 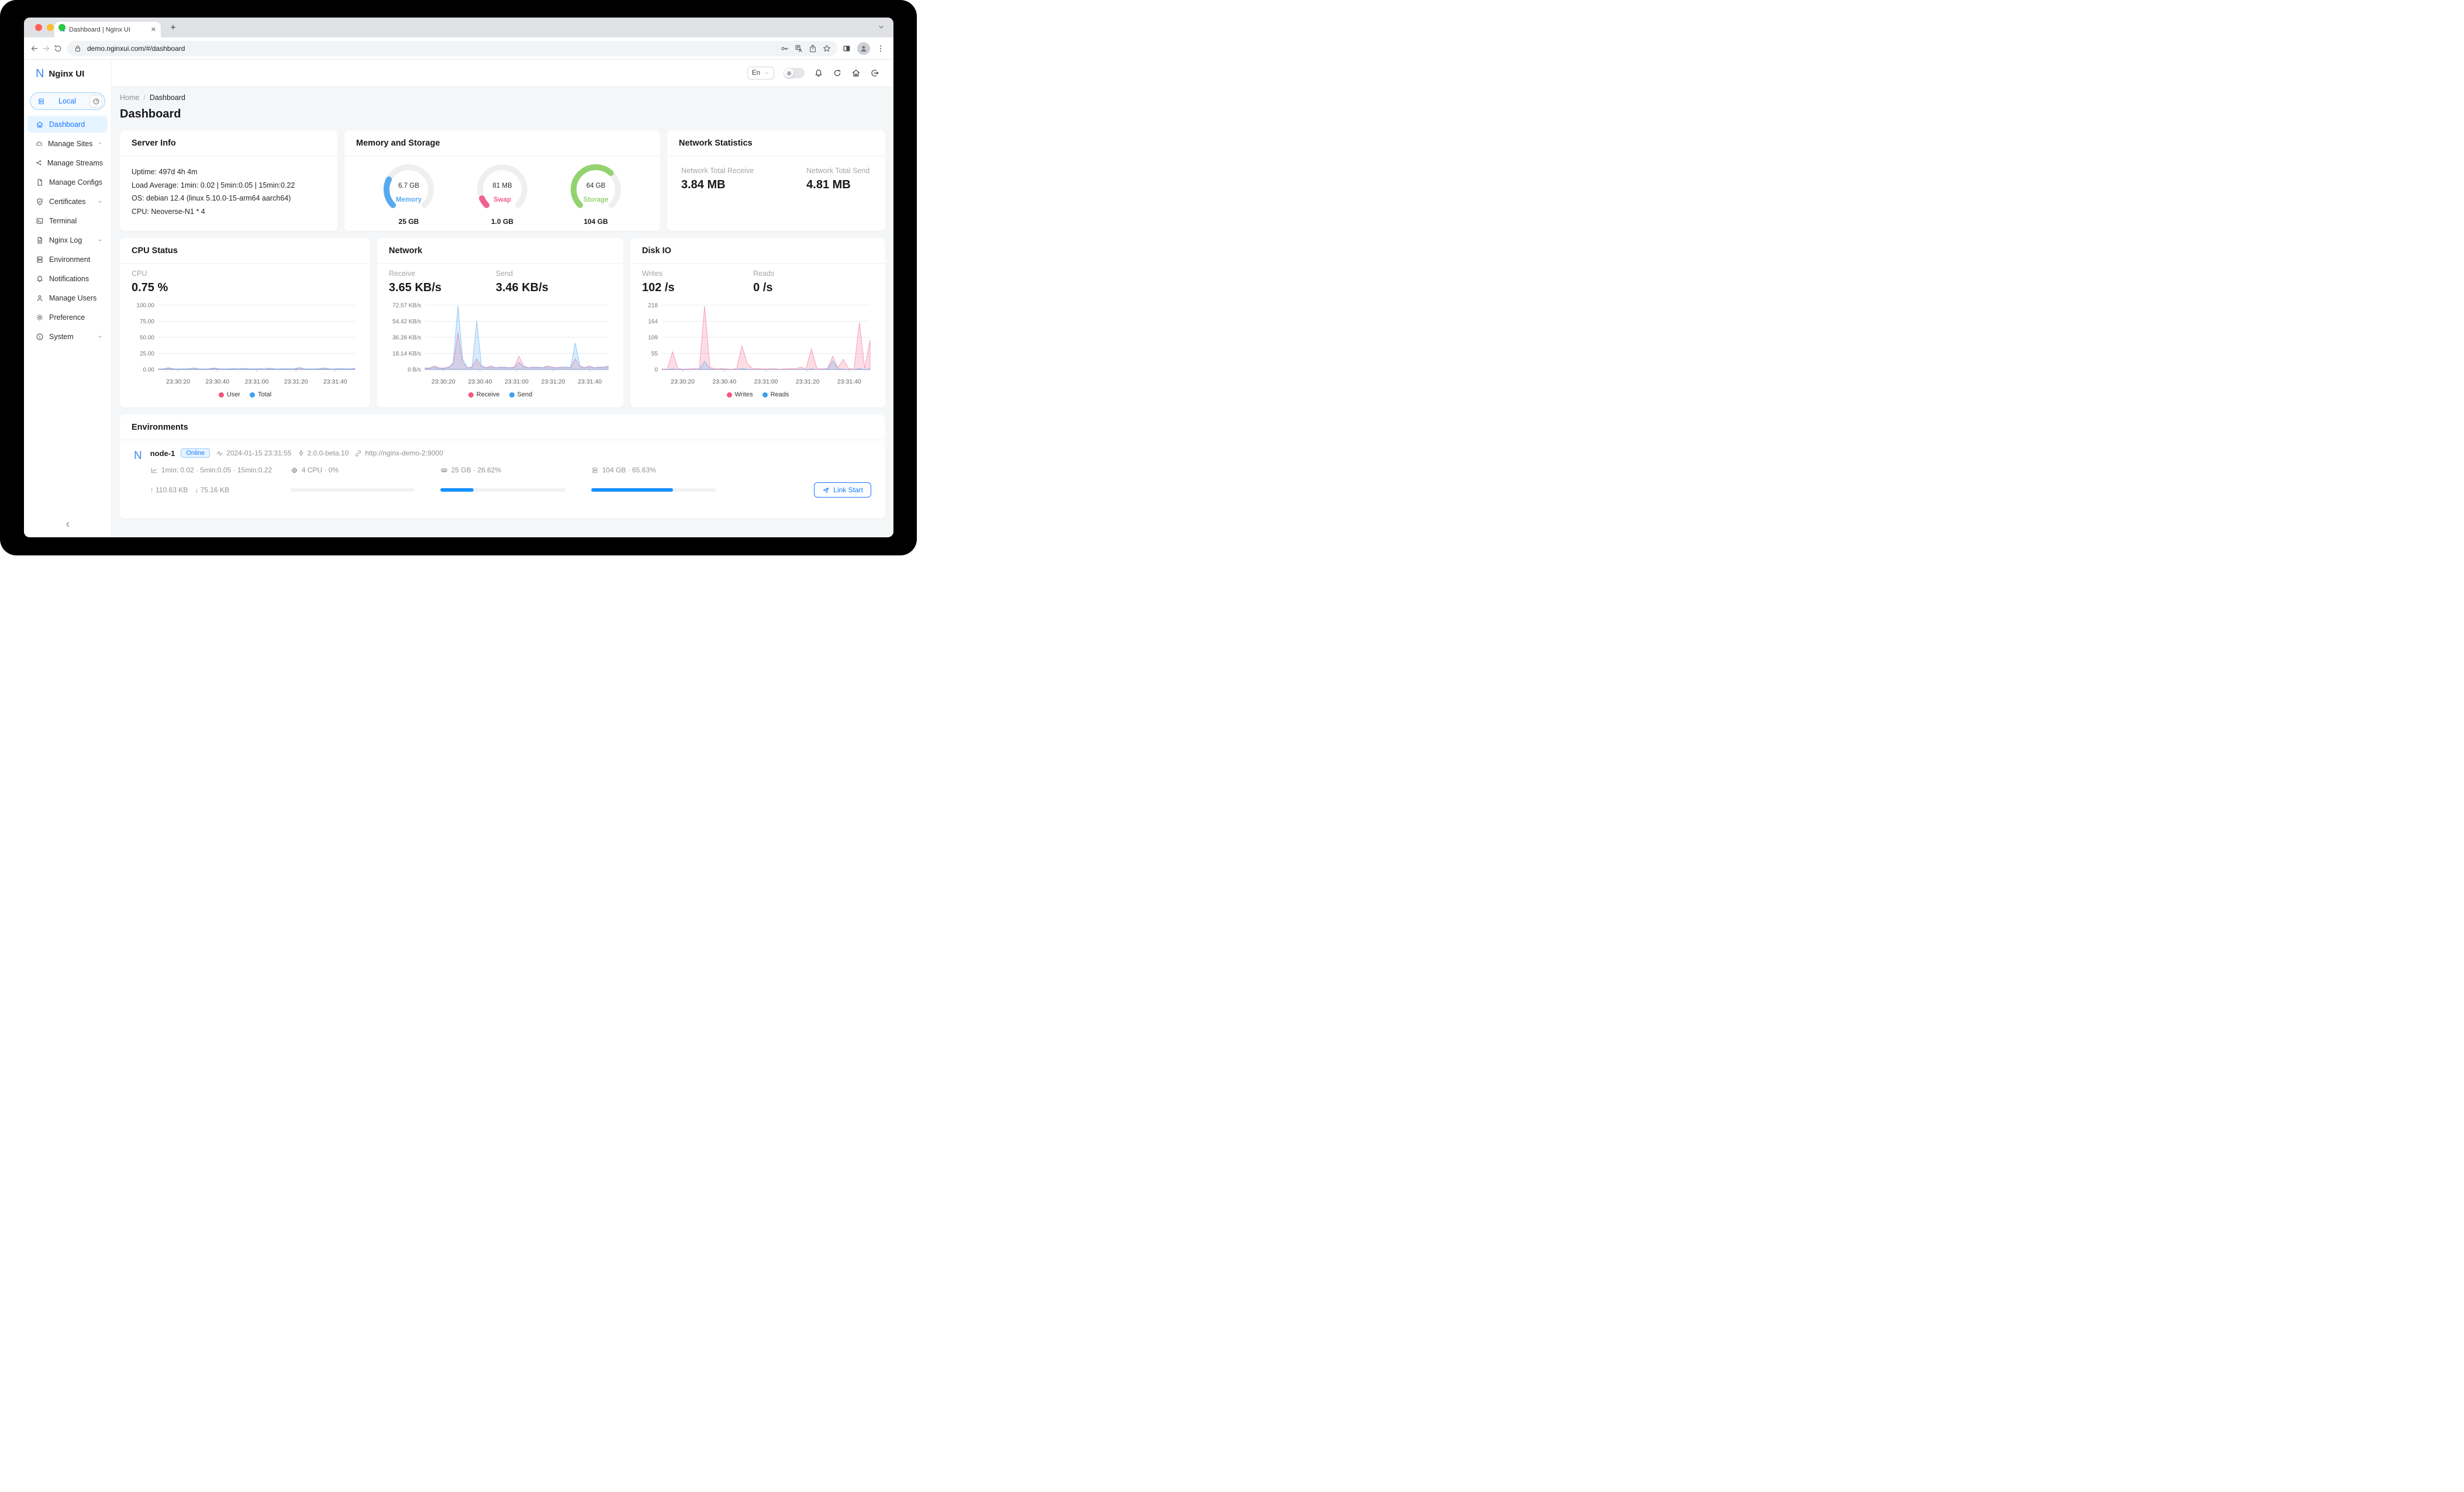 What do you see at coordinates (212, 490) in the screenshot?
I see `node-download: ↓ 75.16 KB` at bounding box center [212, 490].